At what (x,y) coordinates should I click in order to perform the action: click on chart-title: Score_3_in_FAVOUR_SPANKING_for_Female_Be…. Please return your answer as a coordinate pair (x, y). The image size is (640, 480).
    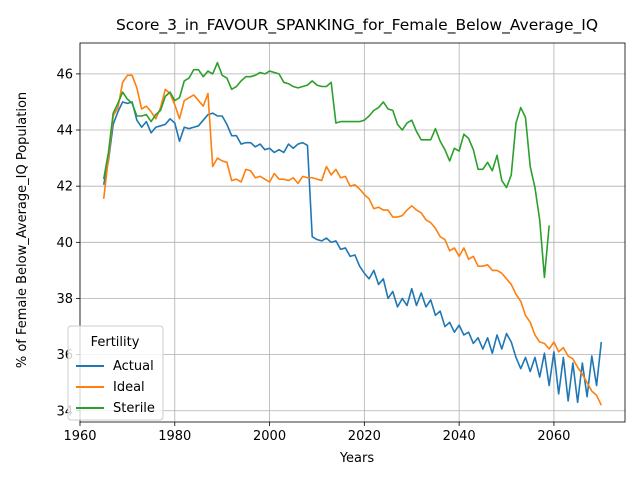
    Looking at the image, I should click on (357, 25).